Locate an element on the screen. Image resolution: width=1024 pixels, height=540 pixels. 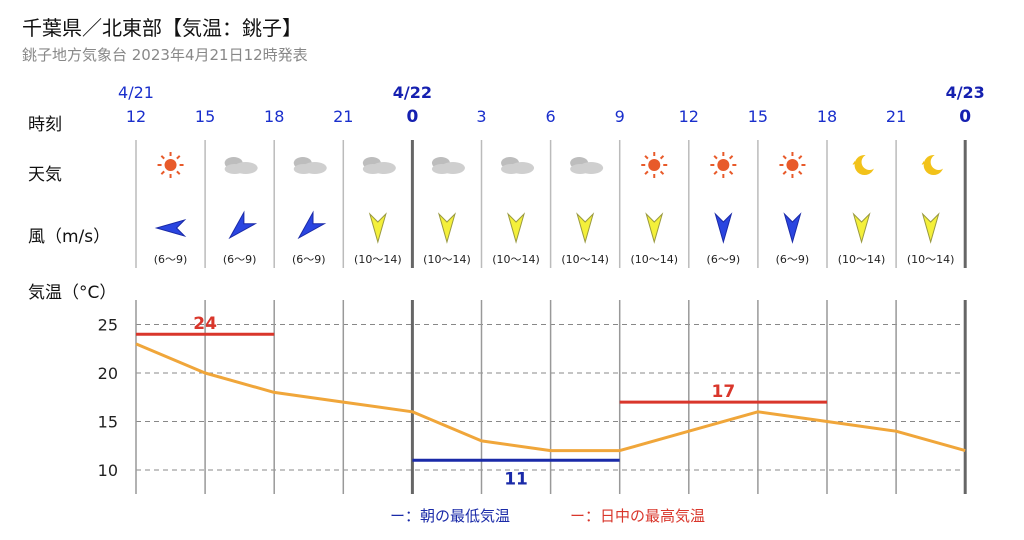
hour-label: 3 is located at coordinates (481, 116).